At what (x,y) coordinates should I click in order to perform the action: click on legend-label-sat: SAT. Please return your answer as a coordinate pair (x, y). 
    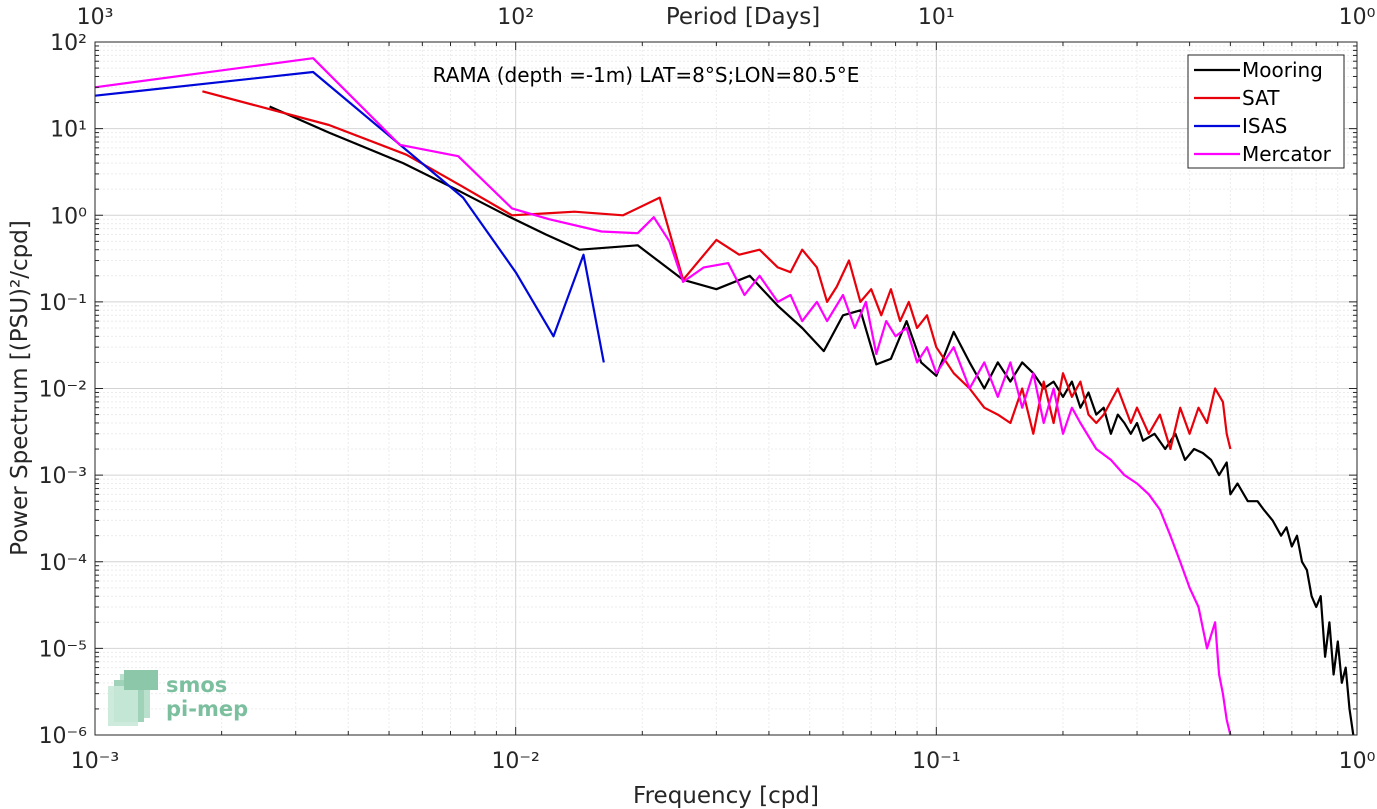
    Looking at the image, I should click on (1261, 98).